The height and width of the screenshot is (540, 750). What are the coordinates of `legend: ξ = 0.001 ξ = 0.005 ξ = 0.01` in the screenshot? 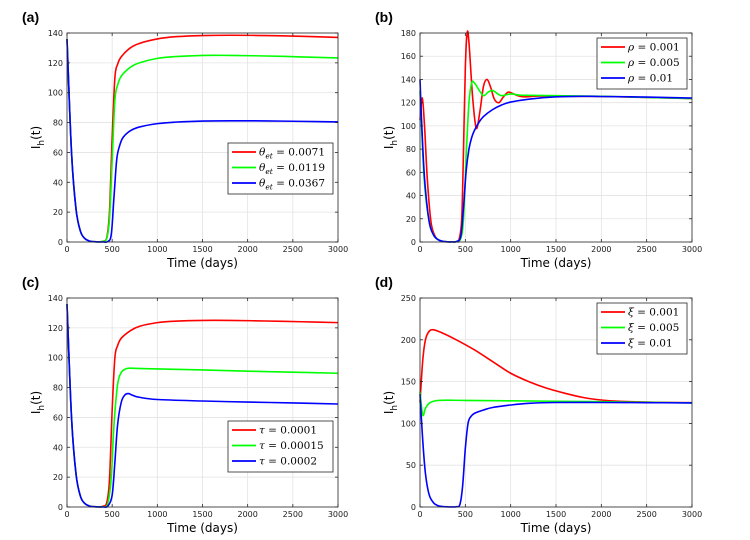 It's located at (642, 328).